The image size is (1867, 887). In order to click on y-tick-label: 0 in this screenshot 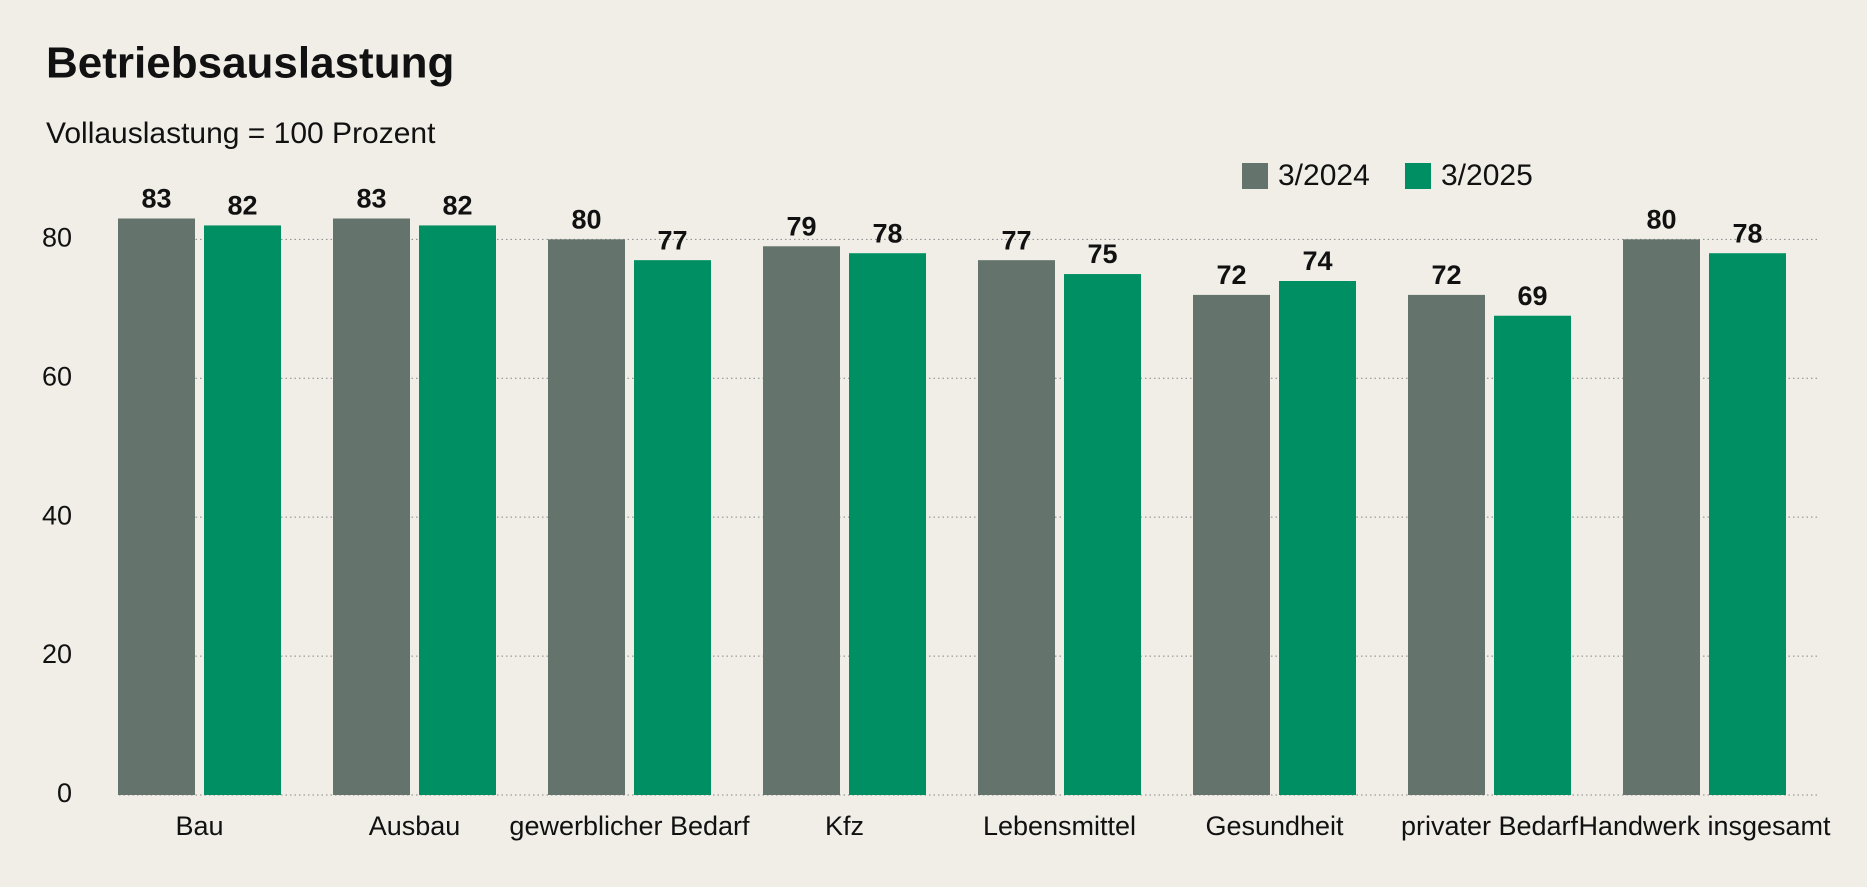, I will do `click(64, 793)`.